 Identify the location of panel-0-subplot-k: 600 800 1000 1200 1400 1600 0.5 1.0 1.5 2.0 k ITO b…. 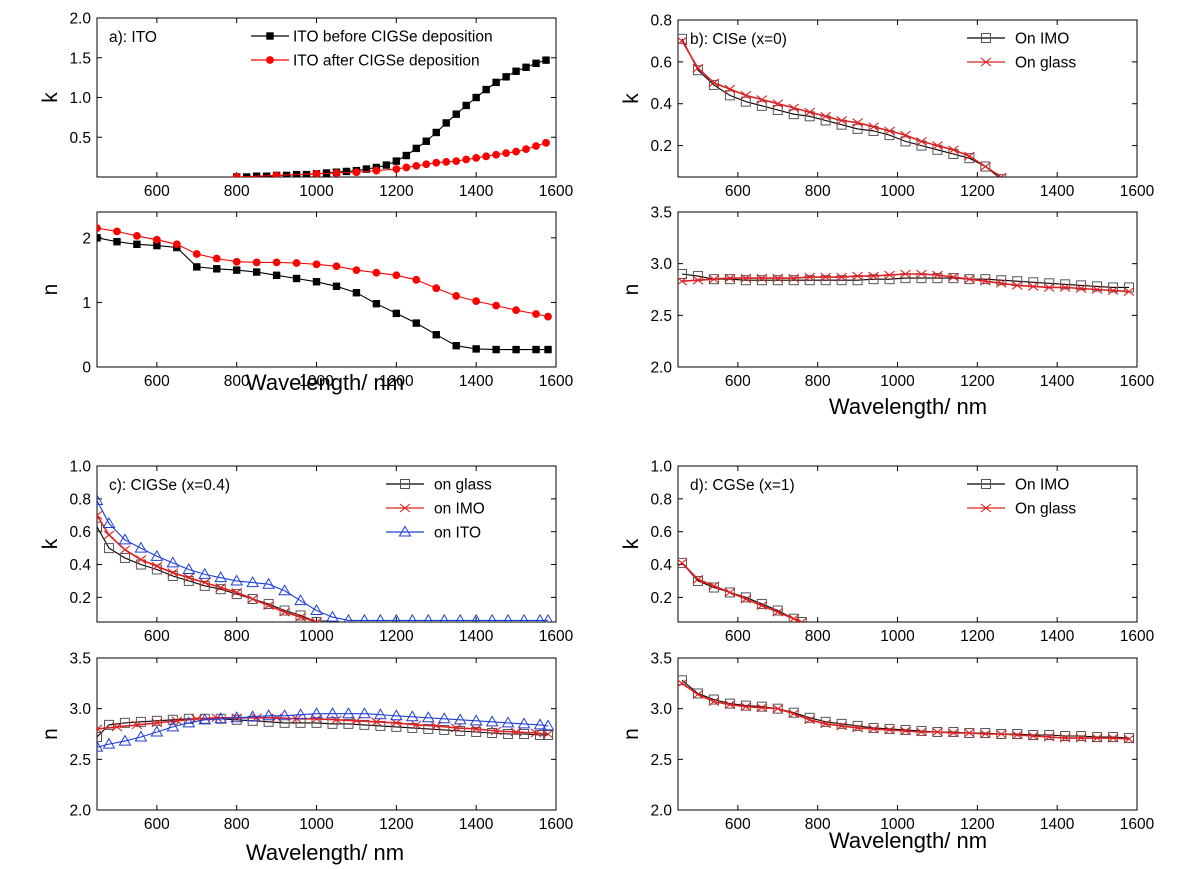
(306, 106).